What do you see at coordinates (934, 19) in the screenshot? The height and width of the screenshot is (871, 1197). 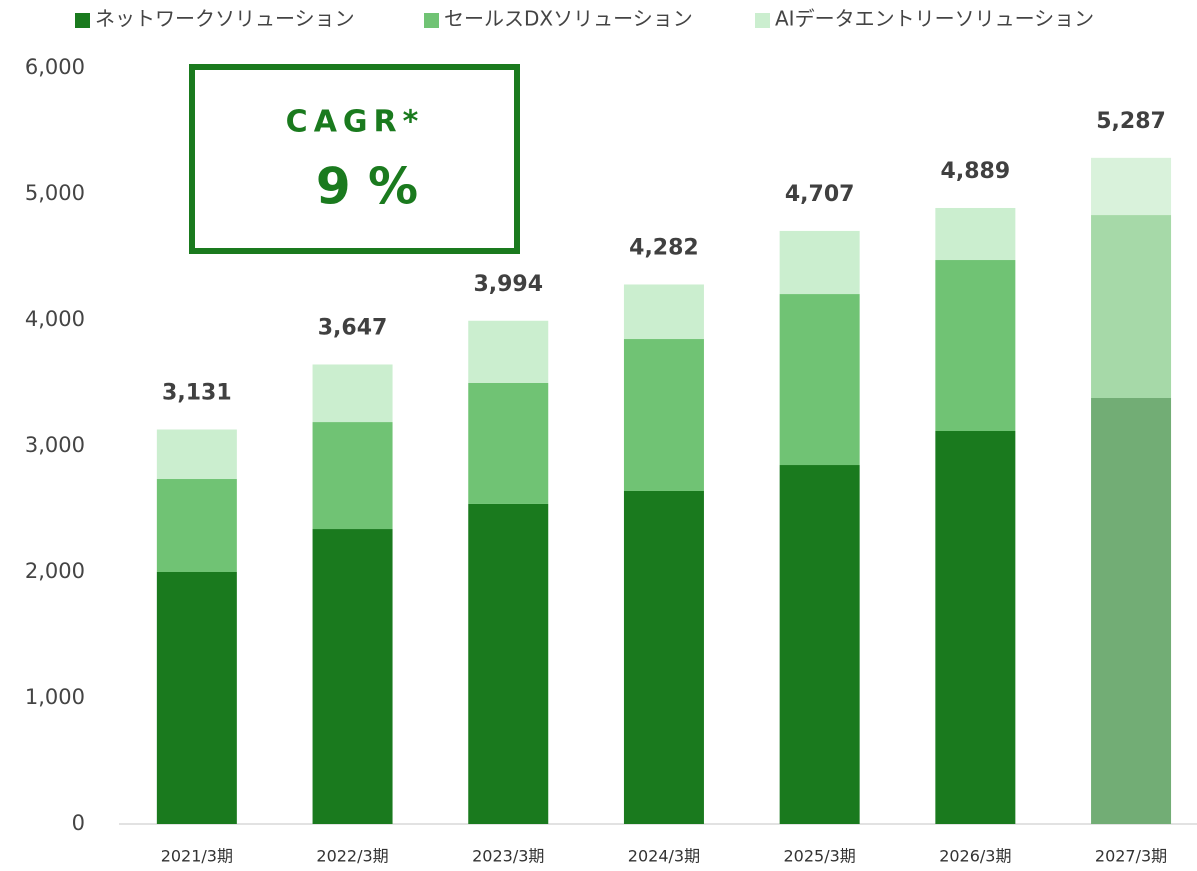 I see `legend-label: AIデータエントリーソリューション` at bounding box center [934, 19].